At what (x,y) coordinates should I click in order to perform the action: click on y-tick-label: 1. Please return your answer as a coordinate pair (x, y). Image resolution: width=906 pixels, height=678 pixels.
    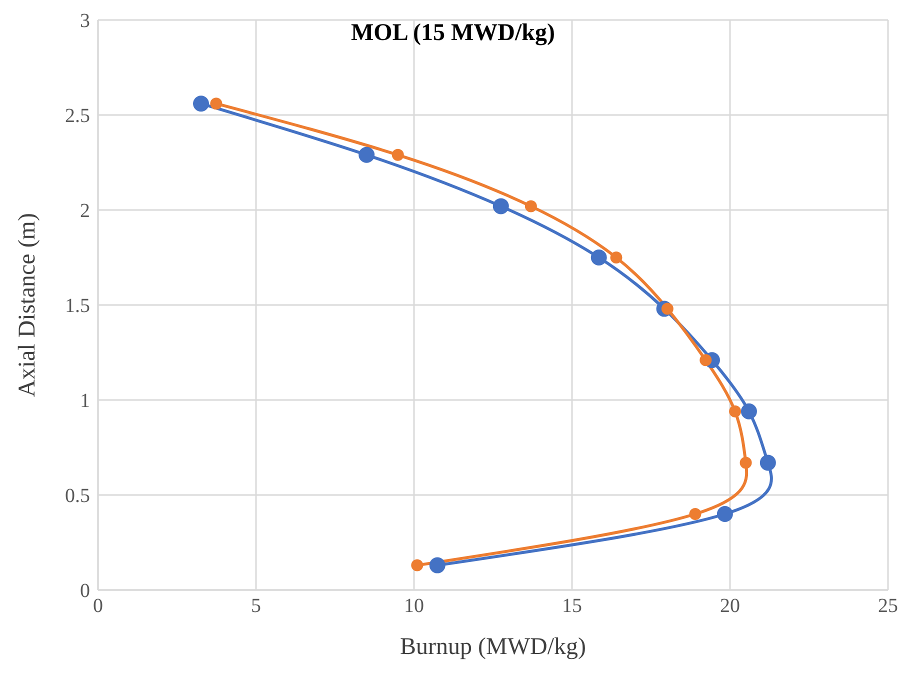
    Looking at the image, I should click on (85, 401).